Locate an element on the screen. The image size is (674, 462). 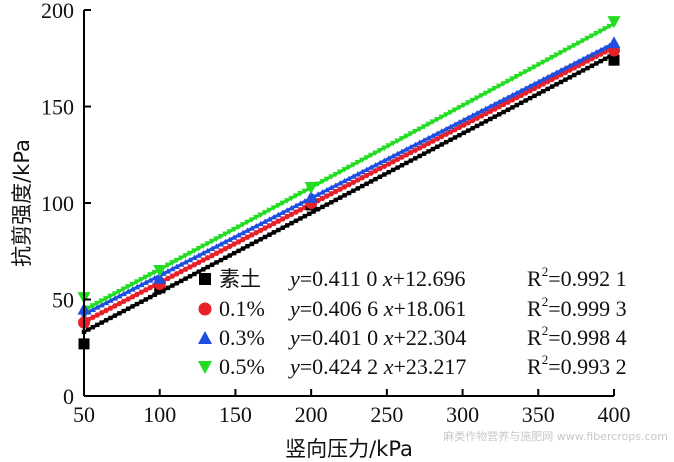
legend-item: 0.5% y=0.424 2 x+23.217 R2=0.993 2 is located at coordinates (412, 365).